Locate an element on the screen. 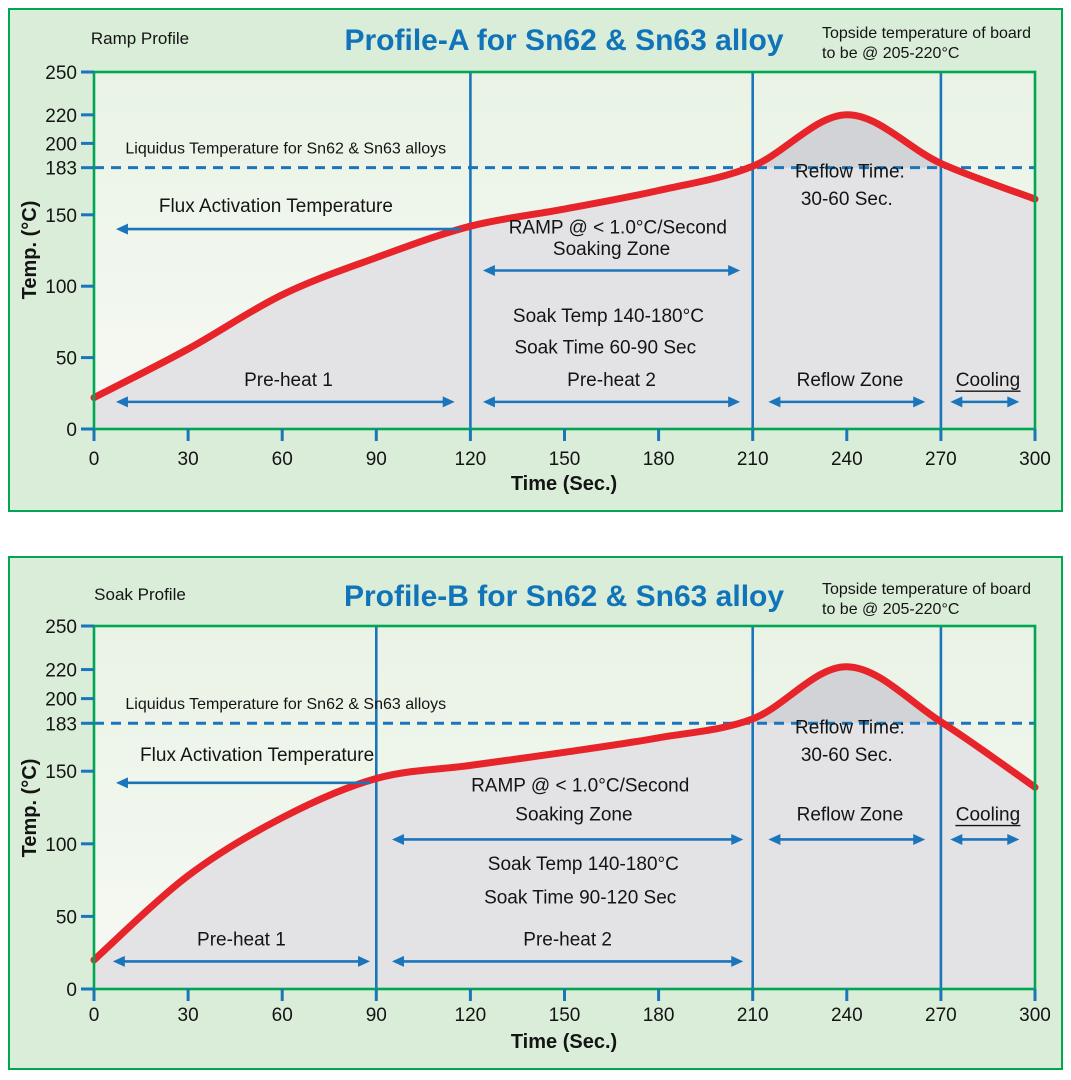  profile-type-label: Ramp Profile is located at coordinates (140, 38).